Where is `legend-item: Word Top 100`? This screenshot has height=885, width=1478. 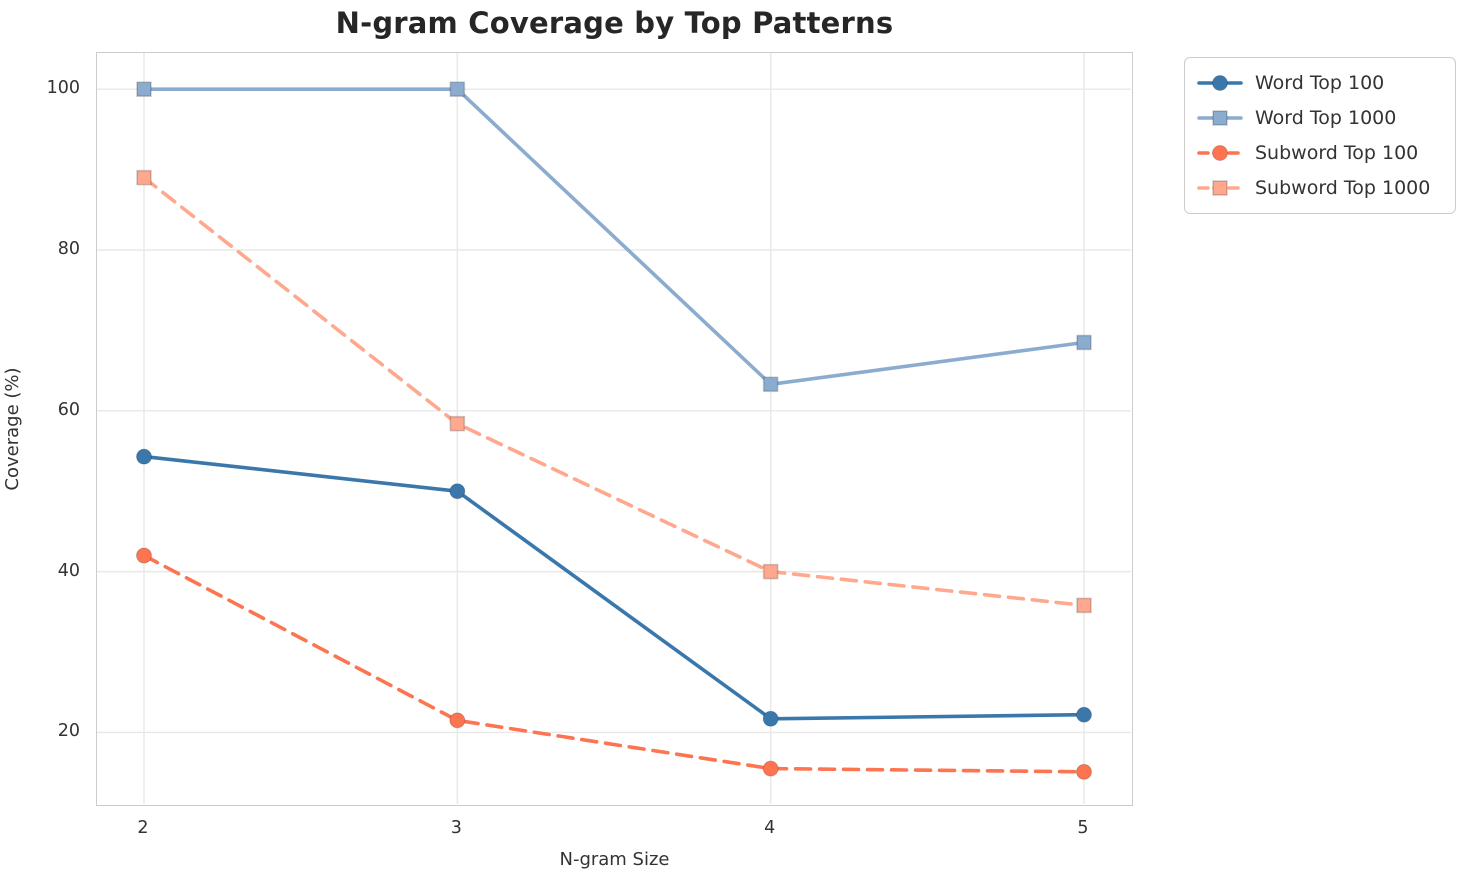
legend-item: Word Top 100 is located at coordinates (1319, 83).